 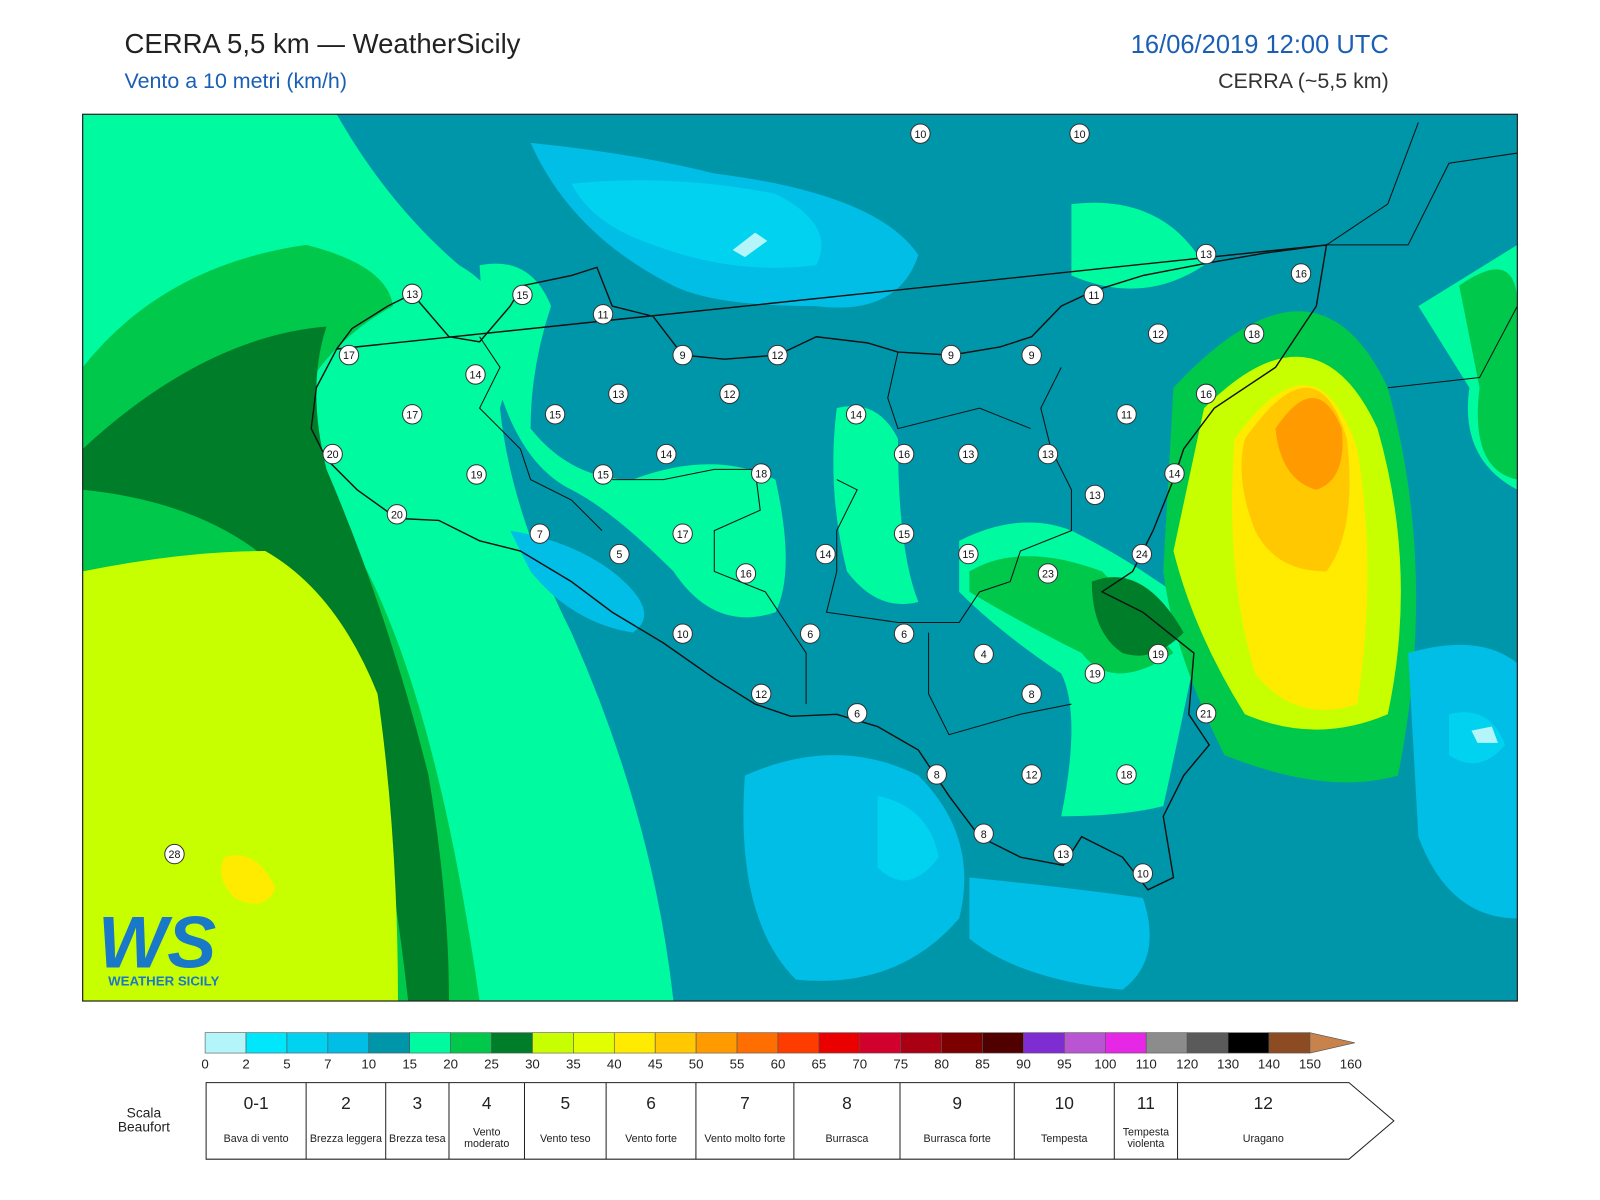 I want to click on beaufort-name-box: Vento molto forte, so click(x=745, y=1138).